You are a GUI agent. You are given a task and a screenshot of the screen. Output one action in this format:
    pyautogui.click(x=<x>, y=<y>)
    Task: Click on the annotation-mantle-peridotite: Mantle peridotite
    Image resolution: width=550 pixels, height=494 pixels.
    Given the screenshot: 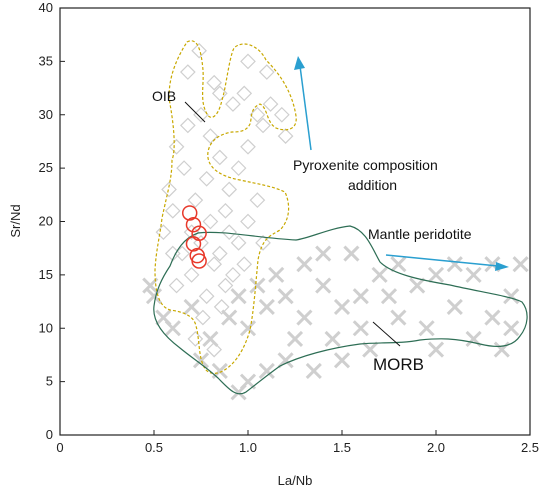 What is the action you would take?
    pyautogui.click(x=420, y=234)
    